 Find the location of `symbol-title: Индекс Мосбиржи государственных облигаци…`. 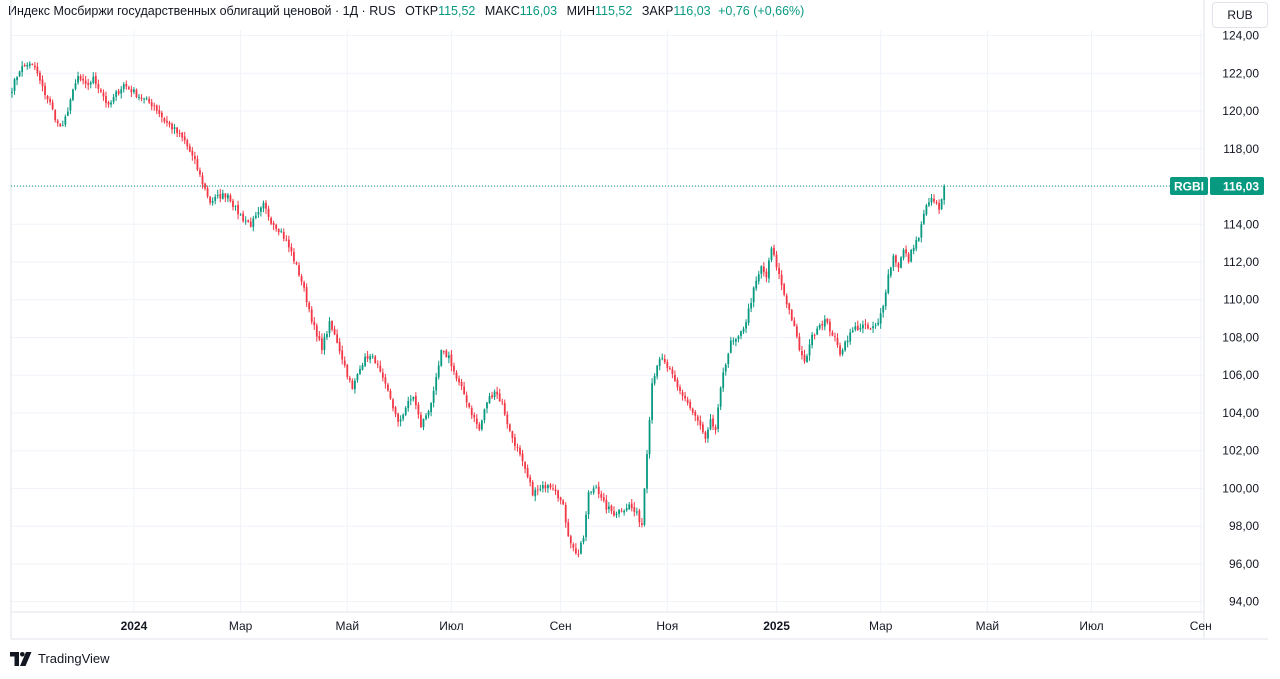

symbol-title: Индекс Мосбиржи государственных облигаци… is located at coordinates (170, 11).